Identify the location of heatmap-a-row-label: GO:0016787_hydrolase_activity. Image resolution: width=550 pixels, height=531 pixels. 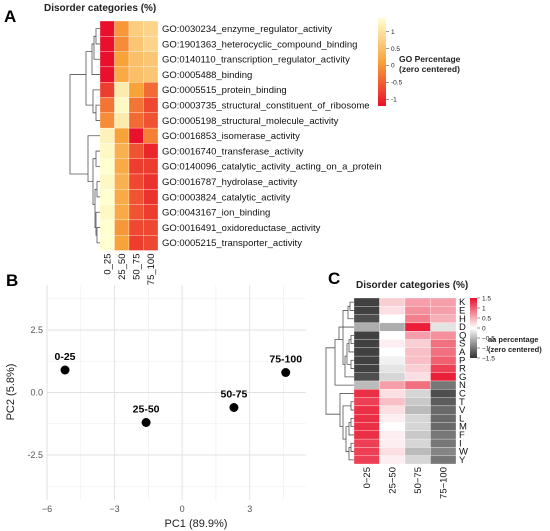
(229, 182).